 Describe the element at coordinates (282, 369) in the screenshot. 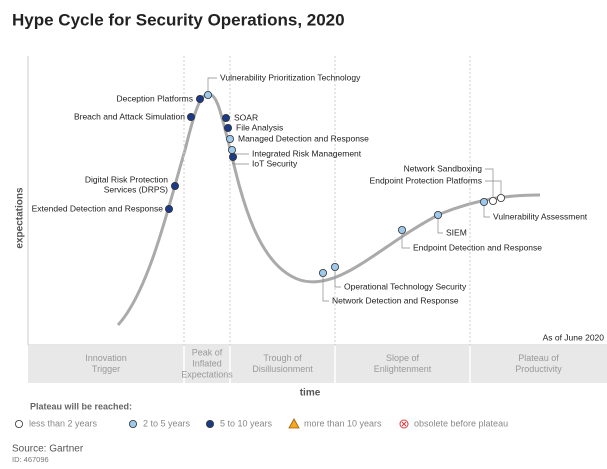

I see `phase-label: Disillusionment` at that location.